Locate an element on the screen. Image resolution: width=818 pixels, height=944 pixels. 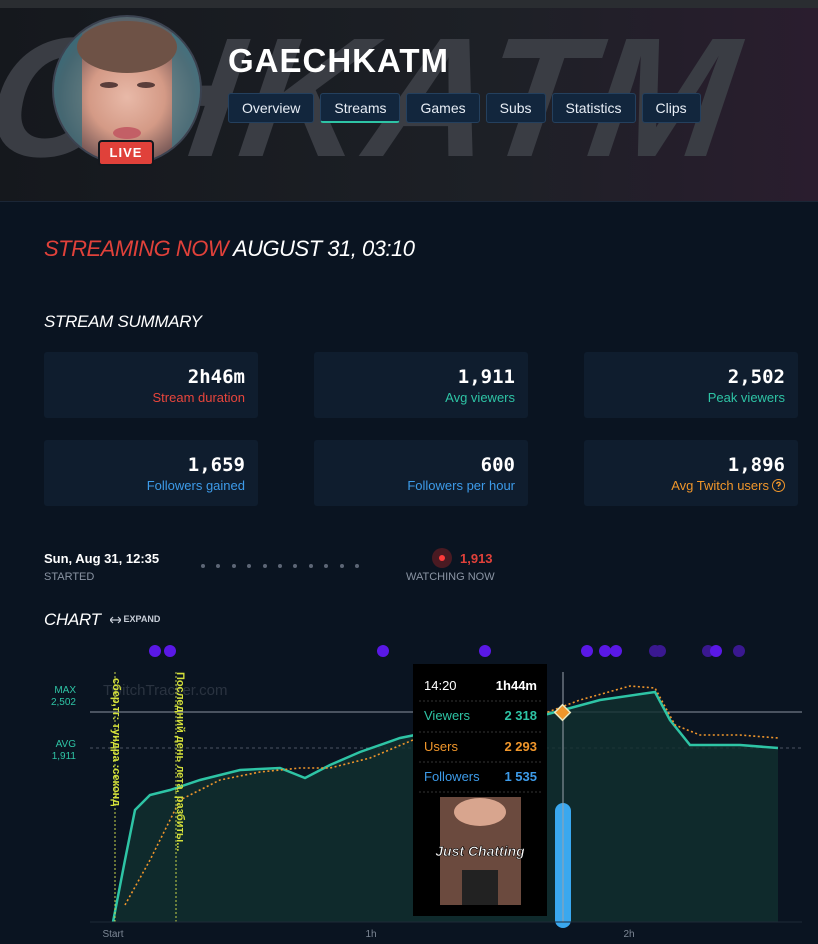
live-indicator is located at coordinates (442, 558).